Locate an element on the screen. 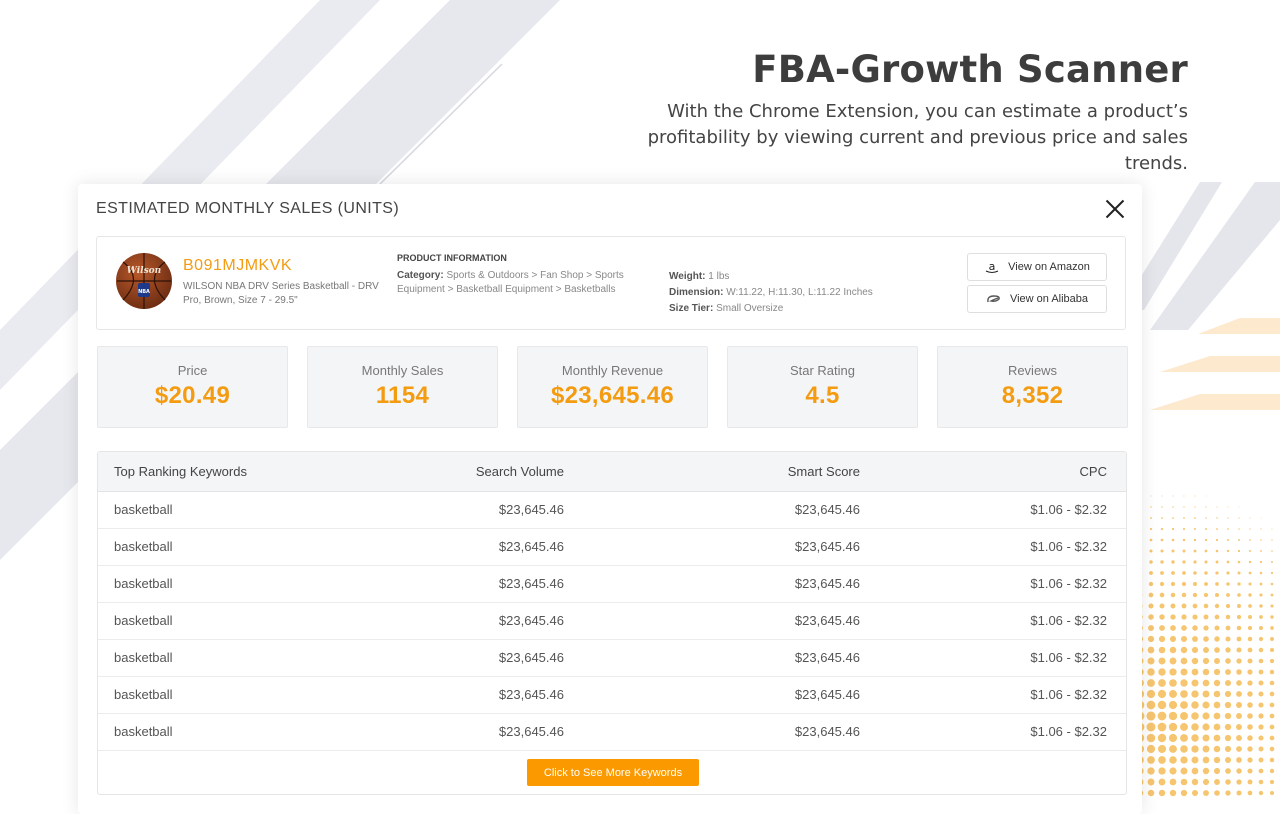 The width and height of the screenshot is (1280, 814). column-header-keyword: Top Ranking Keywords is located at coordinates (180, 471).